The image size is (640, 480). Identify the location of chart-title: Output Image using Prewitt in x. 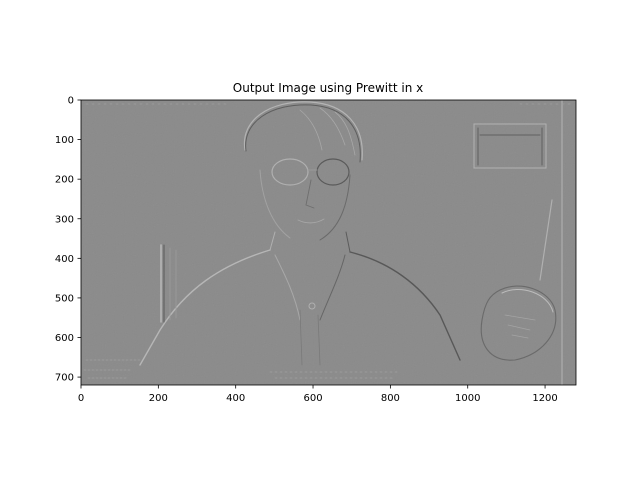
(328, 88).